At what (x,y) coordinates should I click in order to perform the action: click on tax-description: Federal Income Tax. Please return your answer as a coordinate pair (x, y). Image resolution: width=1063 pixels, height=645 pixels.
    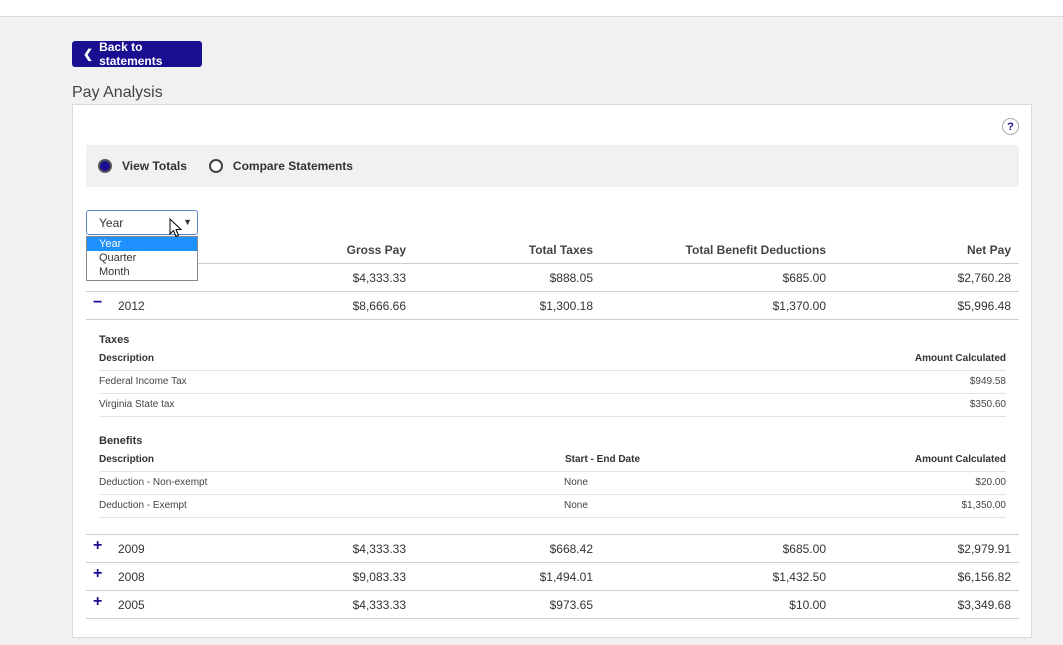
    Looking at the image, I should click on (143, 381).